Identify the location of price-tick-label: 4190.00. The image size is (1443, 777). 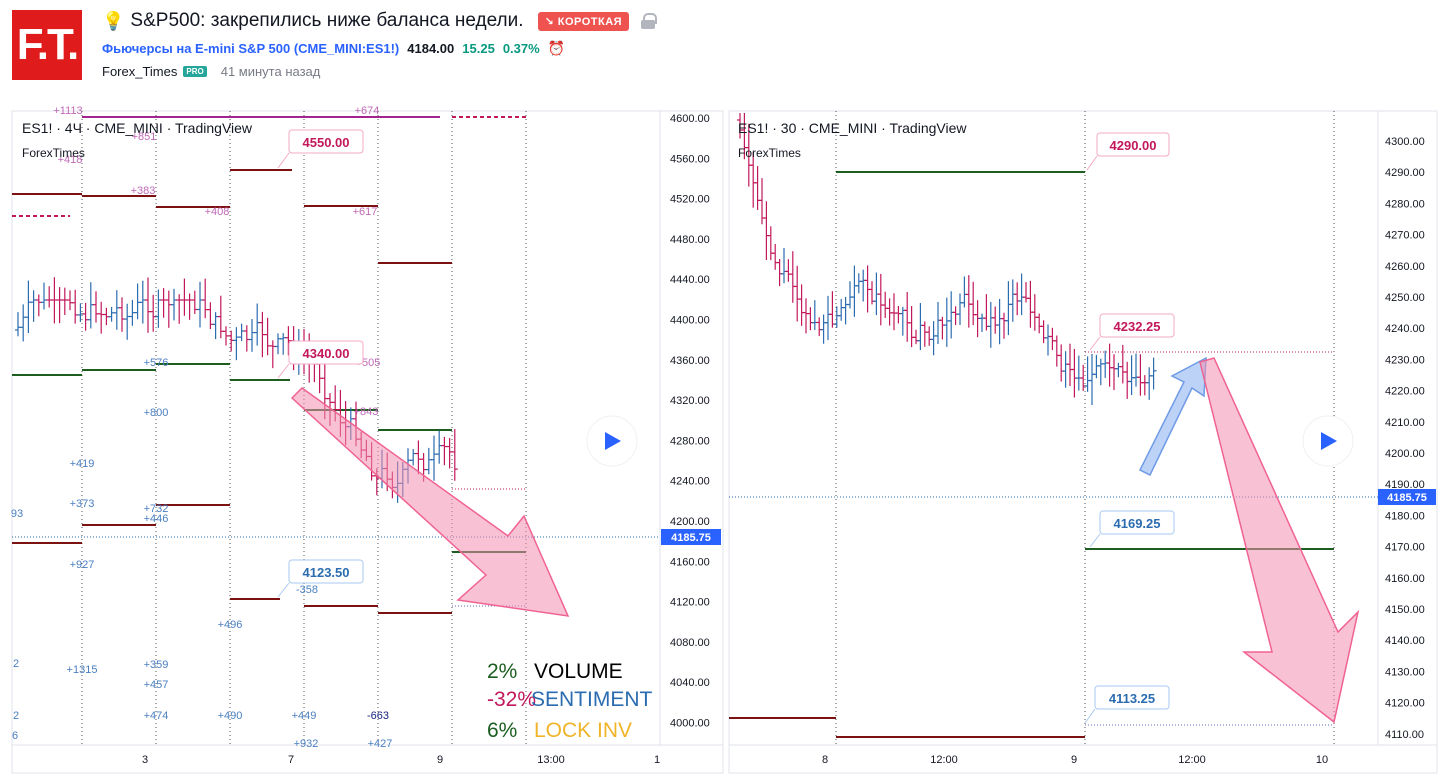
(1405, 485).